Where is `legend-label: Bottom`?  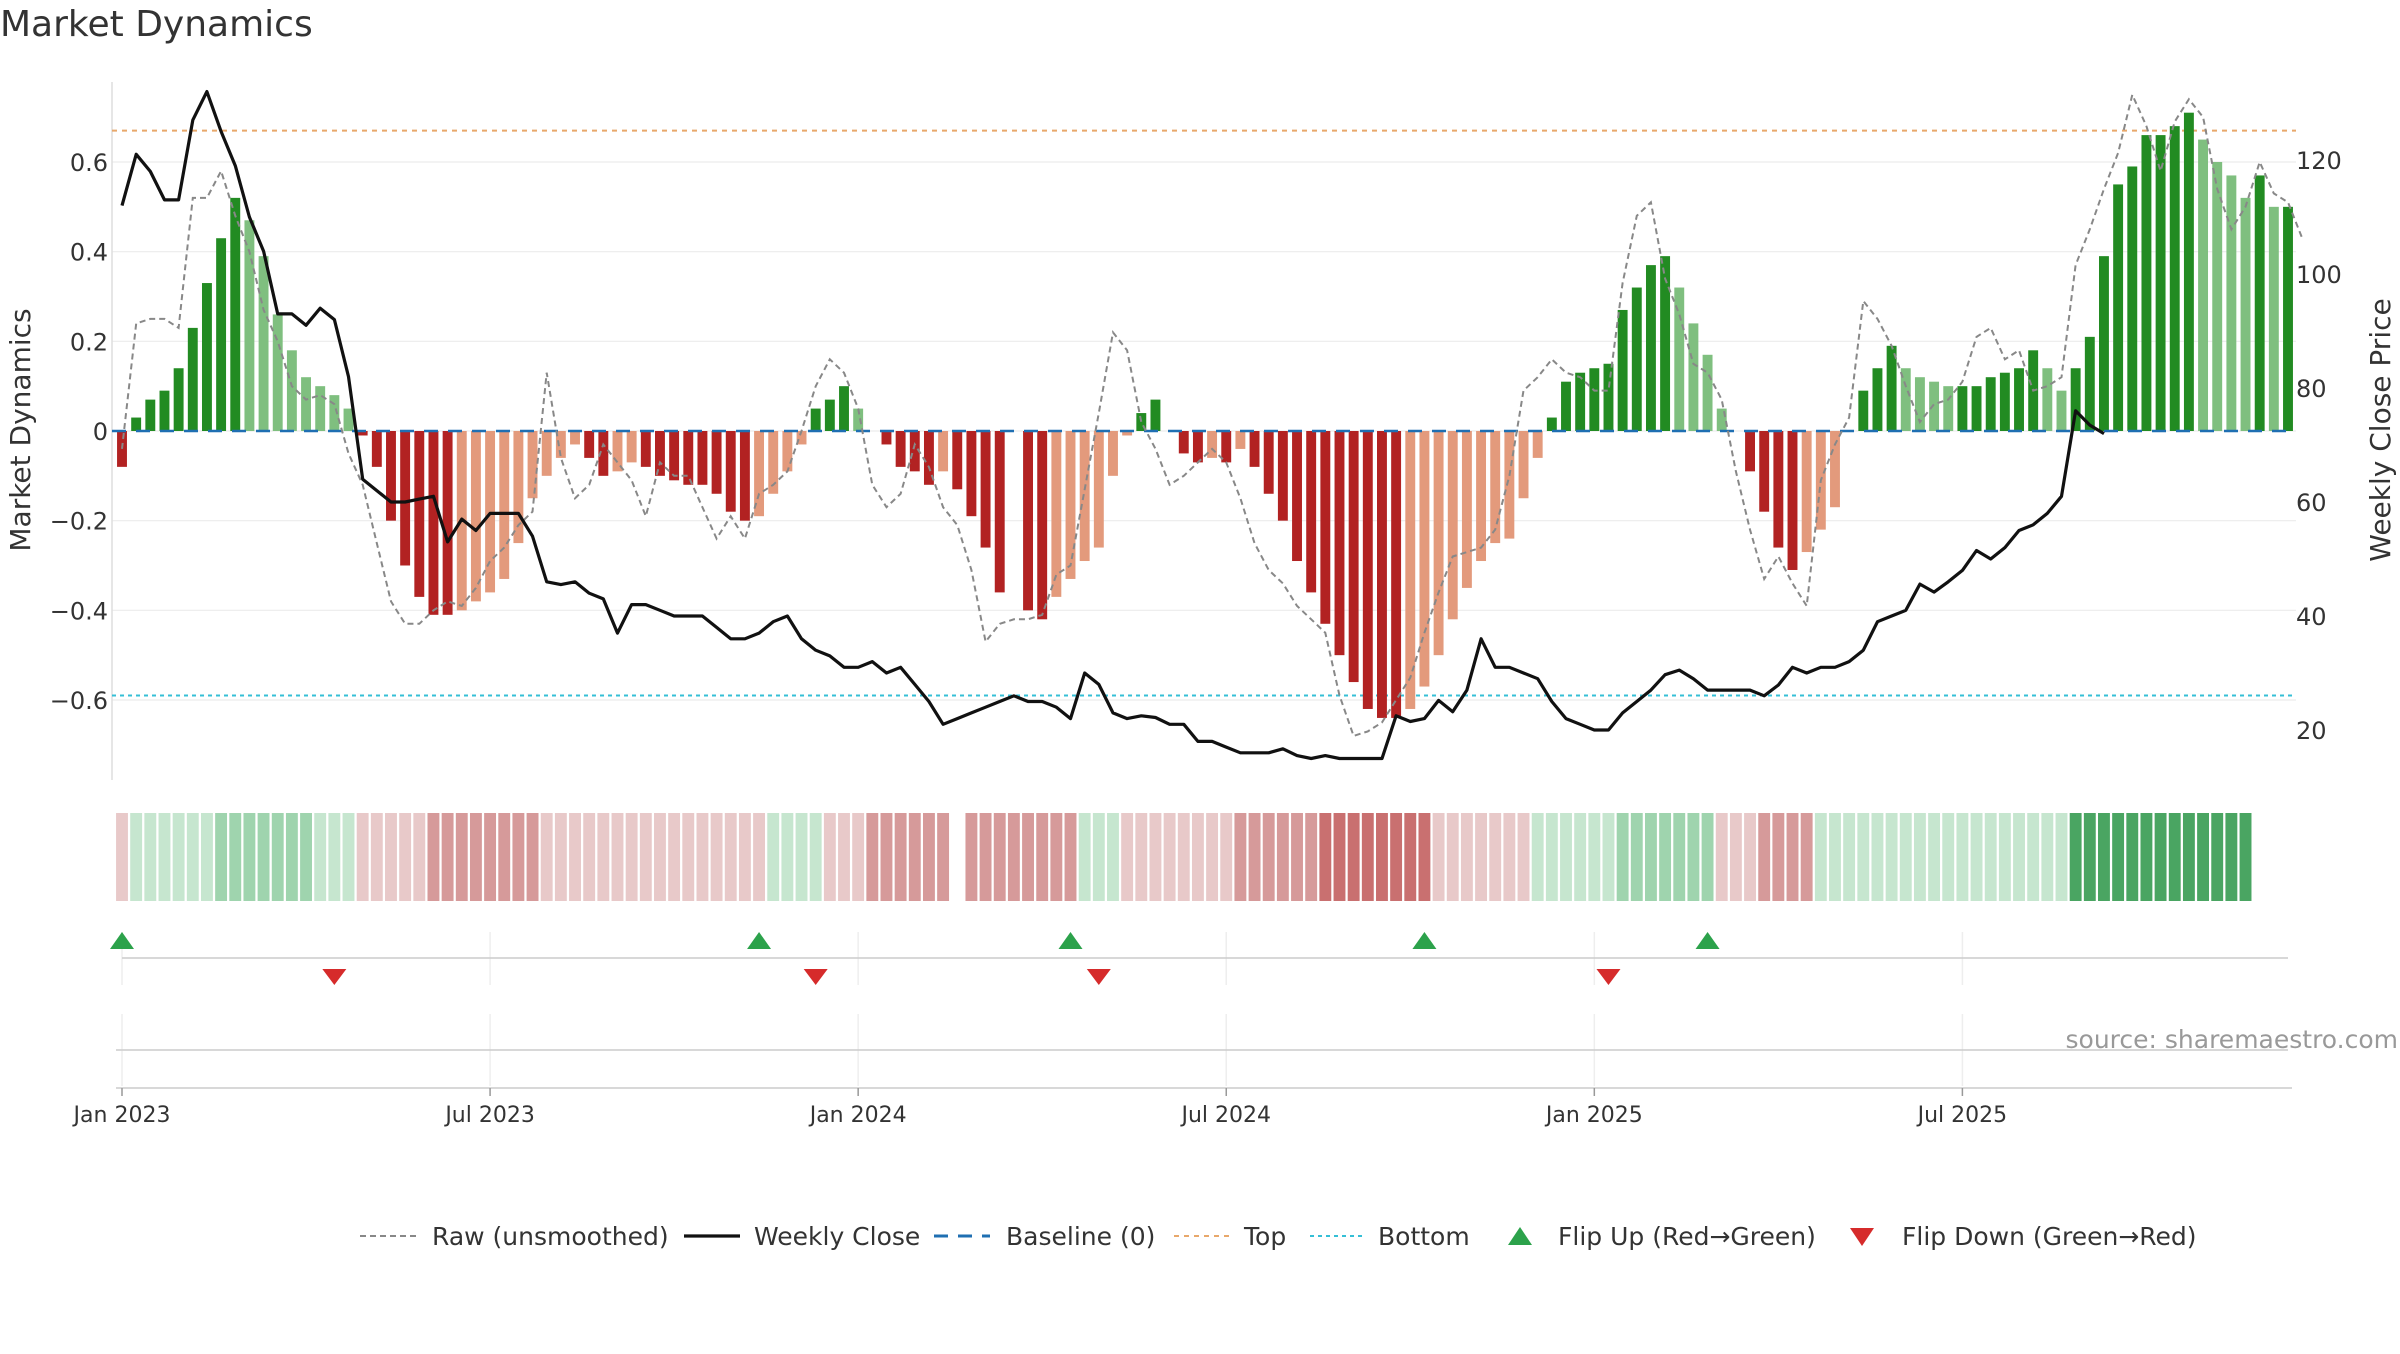
legend-label: Bottom is located at coordinates (1424, 1236).